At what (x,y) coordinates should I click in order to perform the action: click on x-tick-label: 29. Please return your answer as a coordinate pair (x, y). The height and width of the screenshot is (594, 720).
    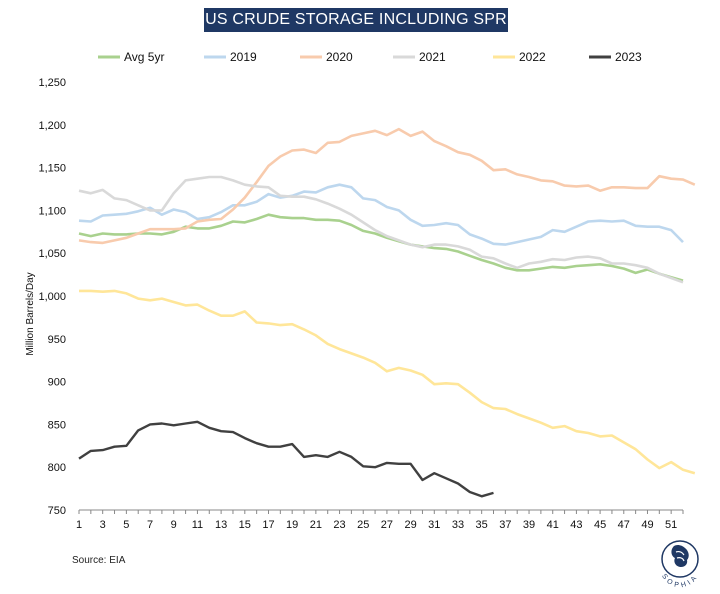
    Looking at the image, I should click on (410, 525).